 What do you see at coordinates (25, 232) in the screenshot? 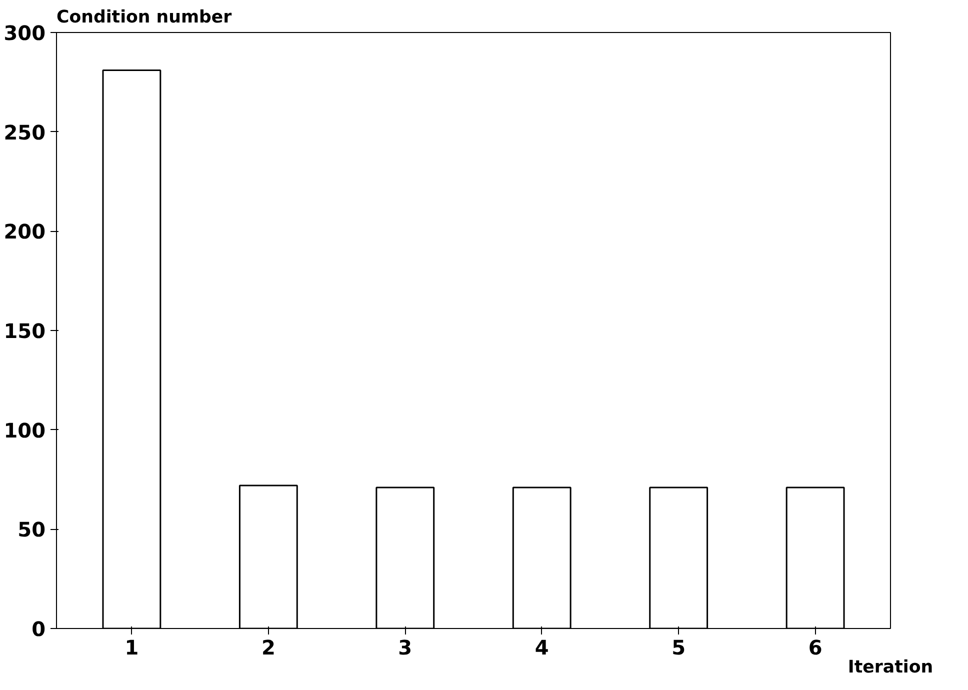
I see `y-tick-label: 200` at bounding box center [25, 232].